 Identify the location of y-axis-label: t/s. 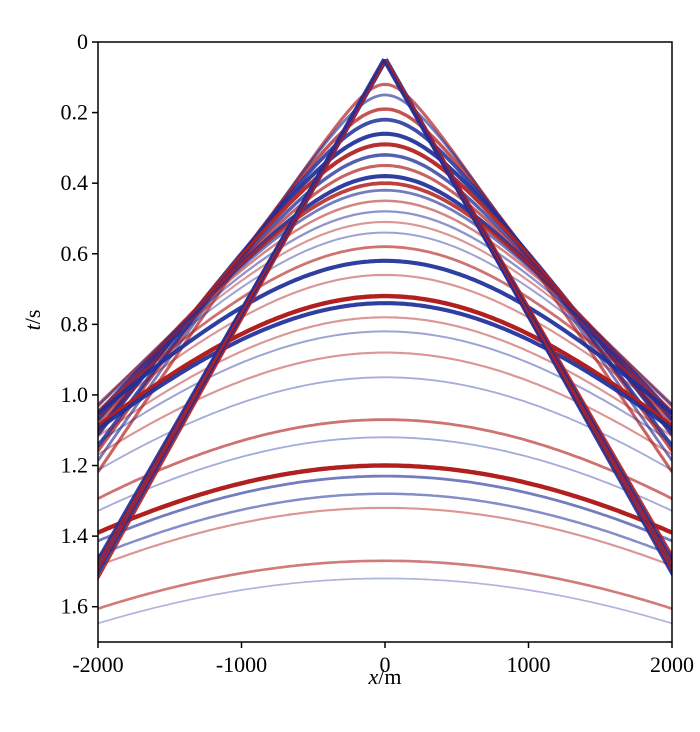
(32, 320).